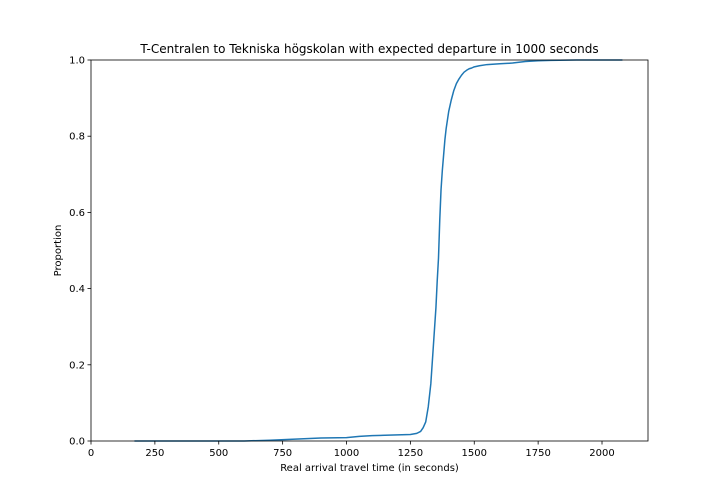 Image resolution: width=720 pixels, height=504 pixels. Describe the element at coordinates (77, 442) in the screenshot. I see `y-tick-label: 0.0` at that location.